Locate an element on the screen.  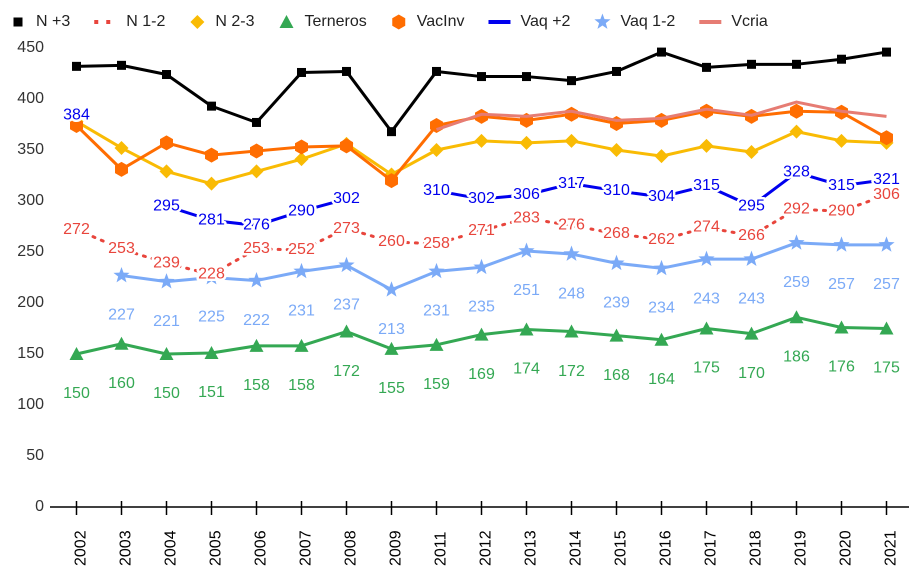
x-tick-label: 2013 is located at coordinates (531, 548).